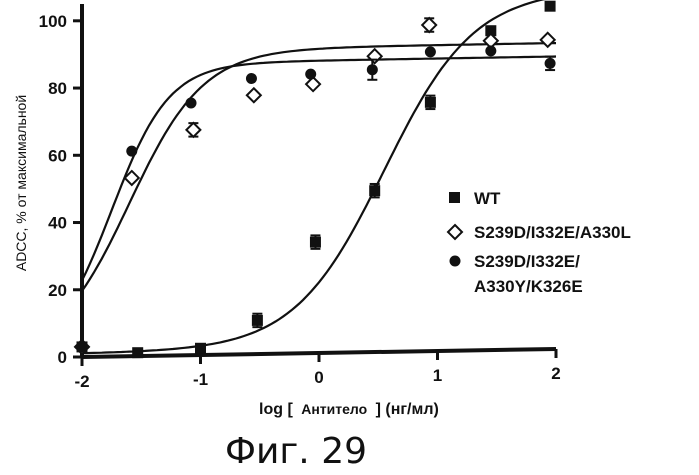 This screenshot has height=475, width=699. Describe the element at coordinates (276, 409) in the screenshot. I see `x-axis-title-prefix: log [` at that location.